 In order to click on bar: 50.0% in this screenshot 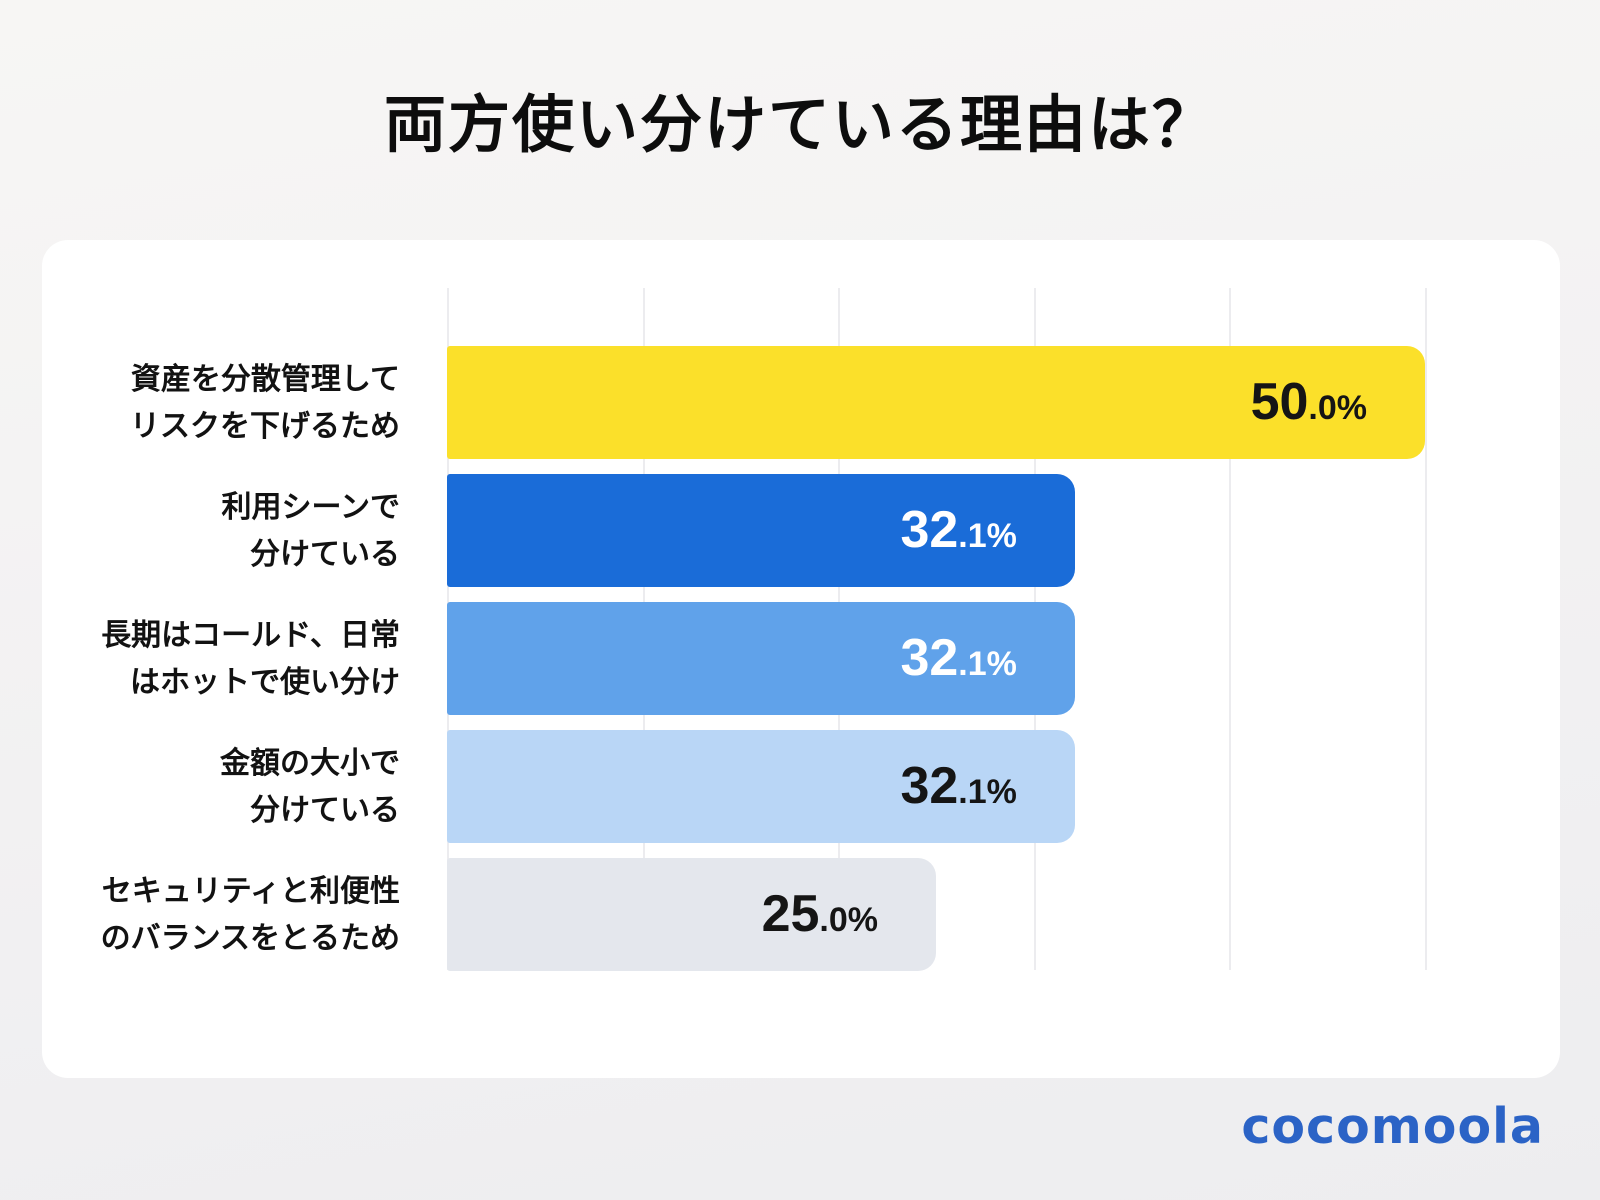, I will do `click(936, 402)`.